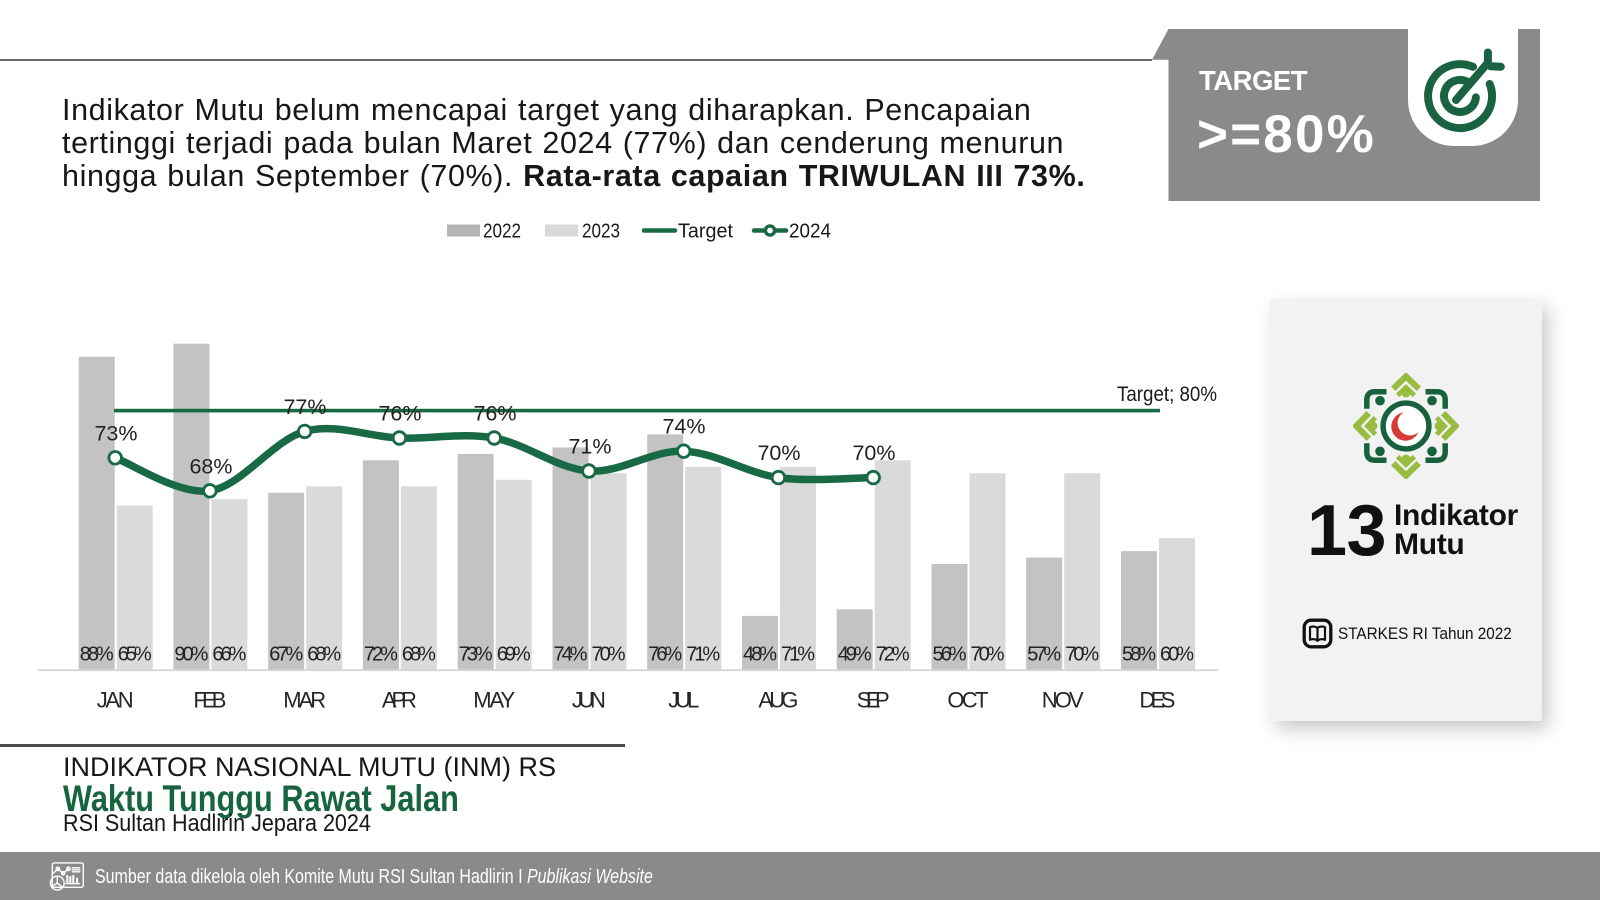 The width and height of the screenshot is (1600, 900). What do you see at coordinates (1167, 394) in the screenshot?
I see `svg-text: Target; 80%` at bounding box center [1167, 394].